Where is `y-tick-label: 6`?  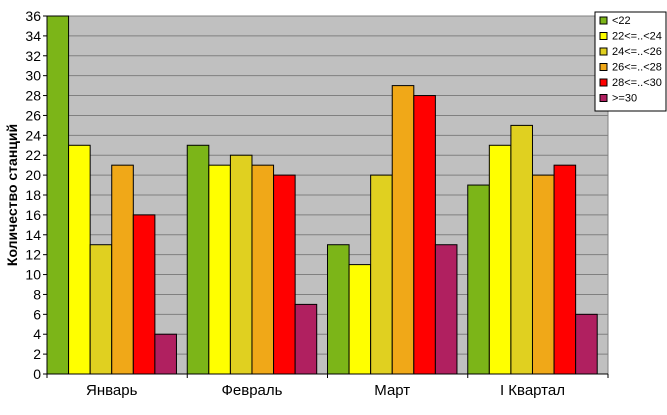 y-tick-label: 6 is located at coordinates (37, 314).